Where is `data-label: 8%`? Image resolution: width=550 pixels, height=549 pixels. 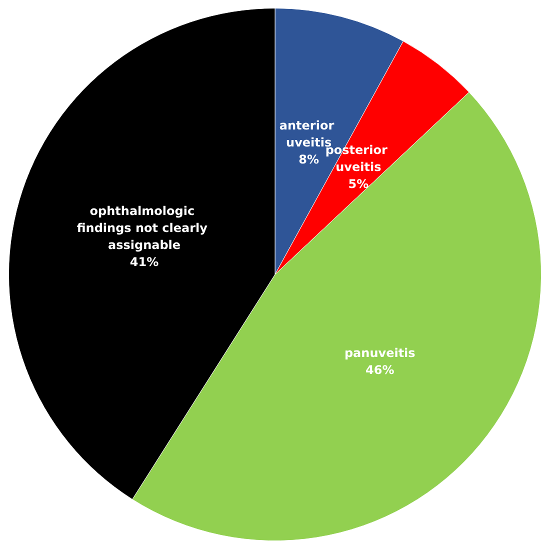
data-label: 8% is located at coordinates (309, 159).